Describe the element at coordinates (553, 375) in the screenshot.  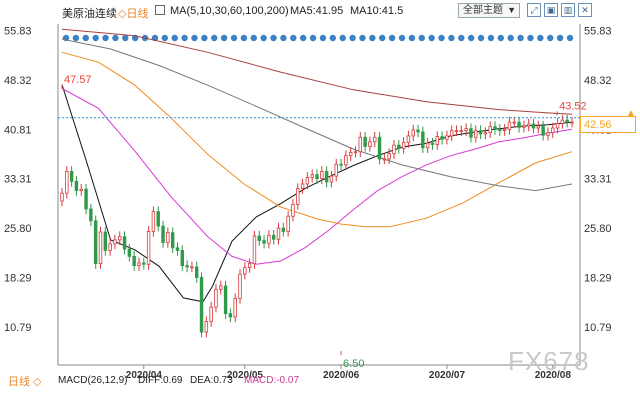
I see `x-tick-label: 2020/08` at that location.